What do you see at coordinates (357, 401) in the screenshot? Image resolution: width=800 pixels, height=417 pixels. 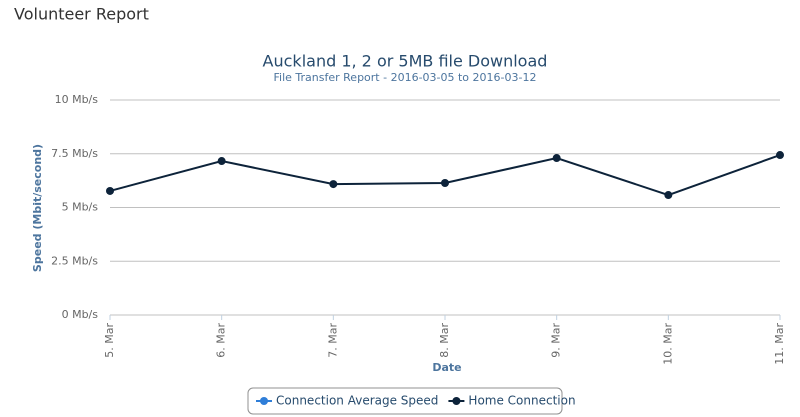 I see `legend-label: Connection Average Speed` at bounding box center [357, 401].